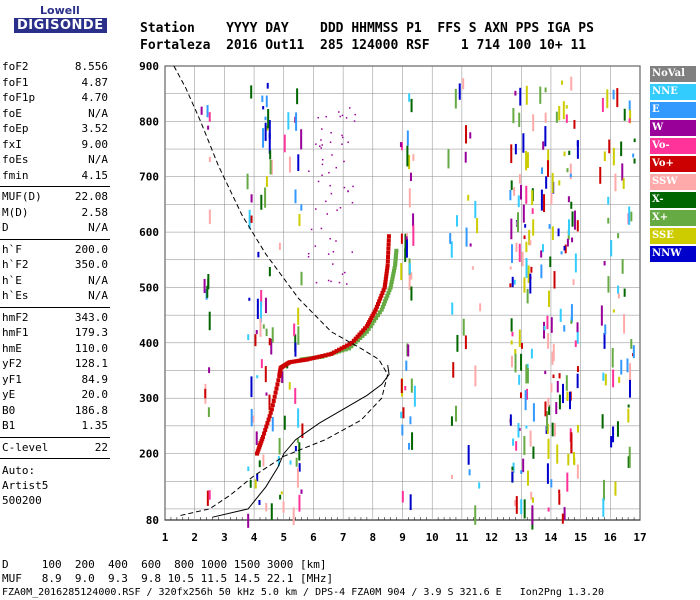 The image size is (700, 600). Describe the element at coordinates (343, 537) in the screenshot. I see `x-tick-label: 7` at that location.